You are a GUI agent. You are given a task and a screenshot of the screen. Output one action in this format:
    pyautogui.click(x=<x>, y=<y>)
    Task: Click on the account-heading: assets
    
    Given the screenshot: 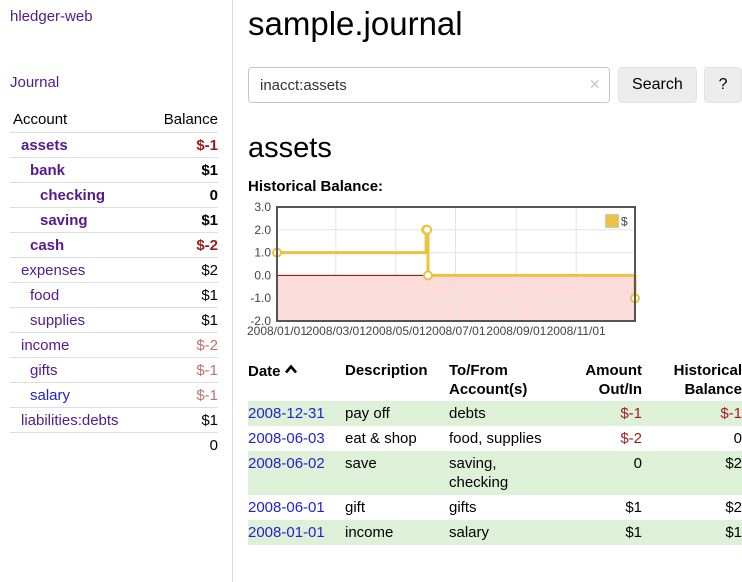 What is the action you would take?
    pyautogui.click(x=290, y=148)
    